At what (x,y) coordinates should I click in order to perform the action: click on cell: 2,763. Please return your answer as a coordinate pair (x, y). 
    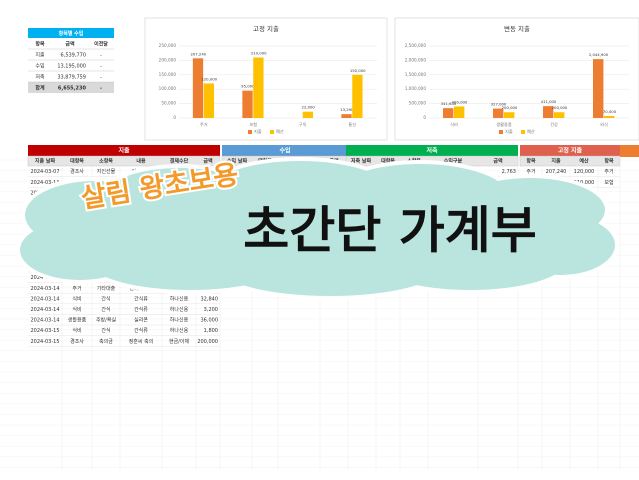
    Looking at the image, I should click on (509, 172).